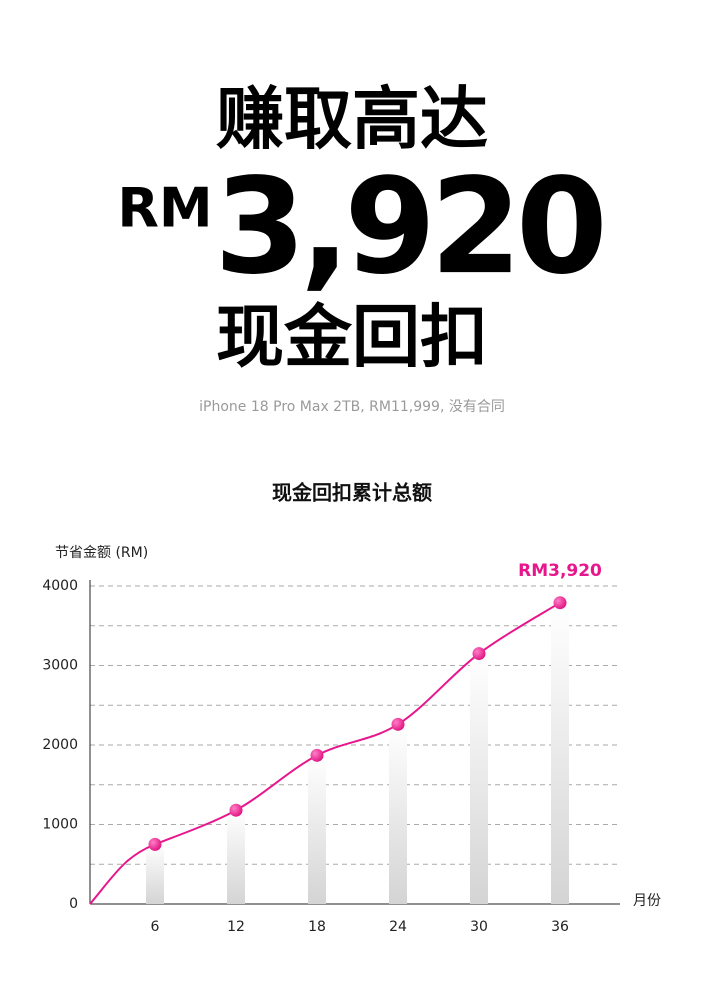  What do you see at coordinates (408, 227) in the screenshot?
I see `amount: 3,920` at bounding box center [408, 227].